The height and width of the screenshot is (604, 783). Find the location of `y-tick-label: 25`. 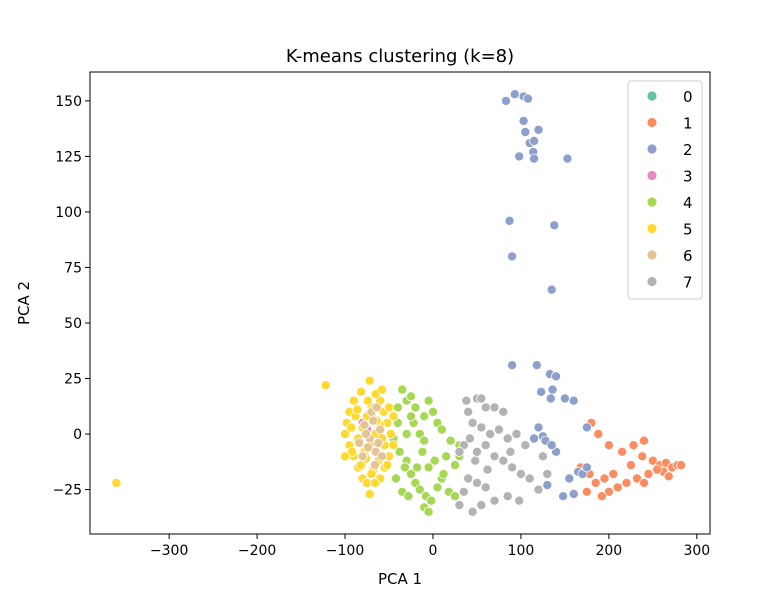

y-tick-label: 25 is located at coordinates (73, 380).